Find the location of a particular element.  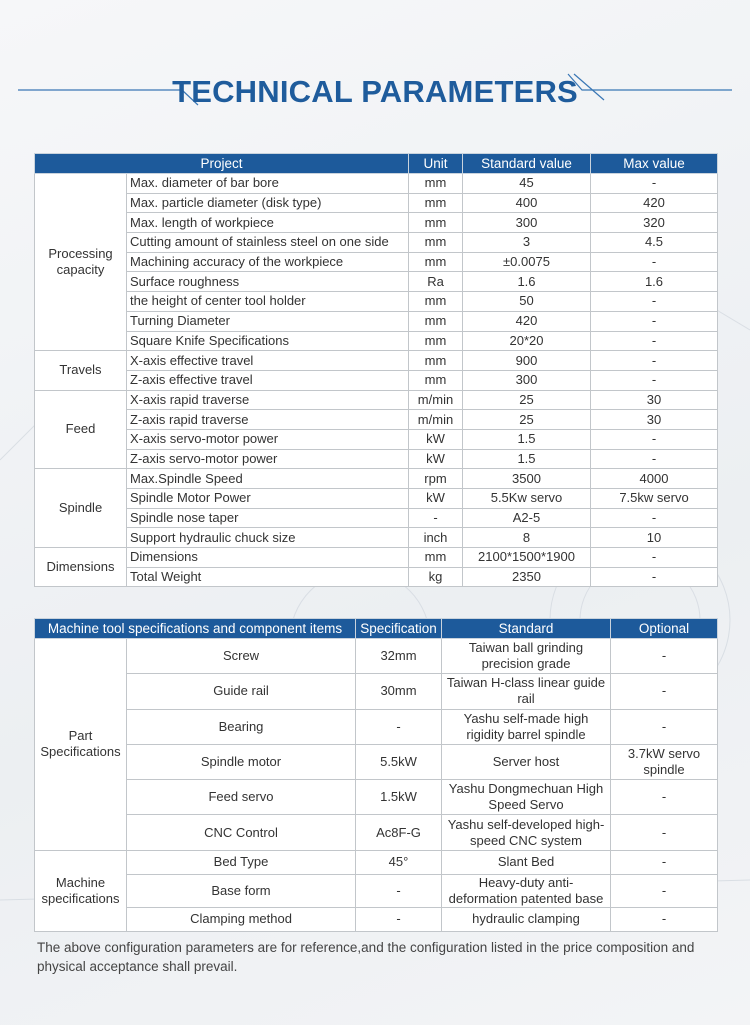

value-cell: 45° is located at coordinates (399, 862).